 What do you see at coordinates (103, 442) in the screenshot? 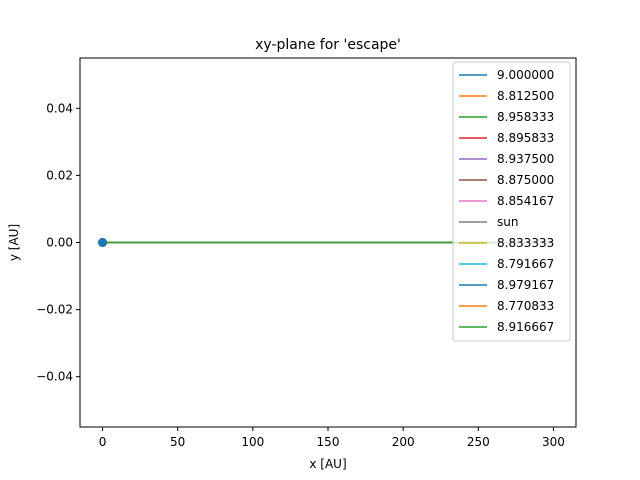
I see `x-tick-label: 0` at bounding box center [103, 442].